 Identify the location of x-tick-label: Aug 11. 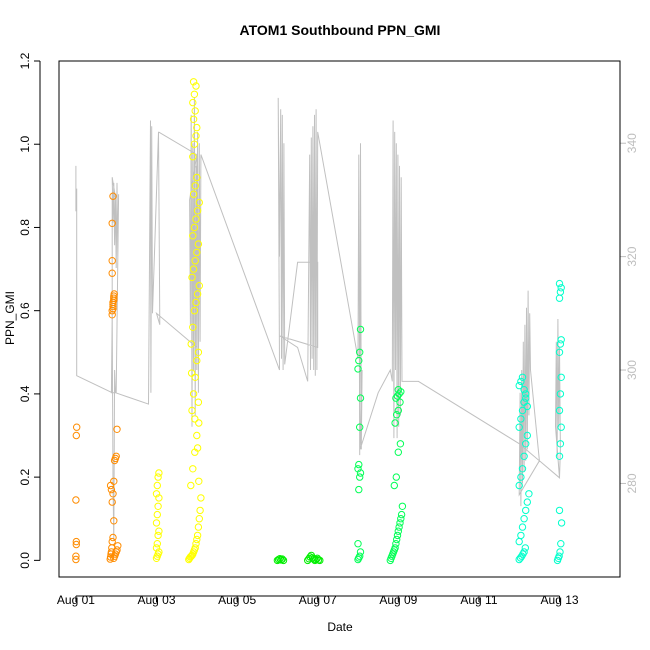
(478, 600).